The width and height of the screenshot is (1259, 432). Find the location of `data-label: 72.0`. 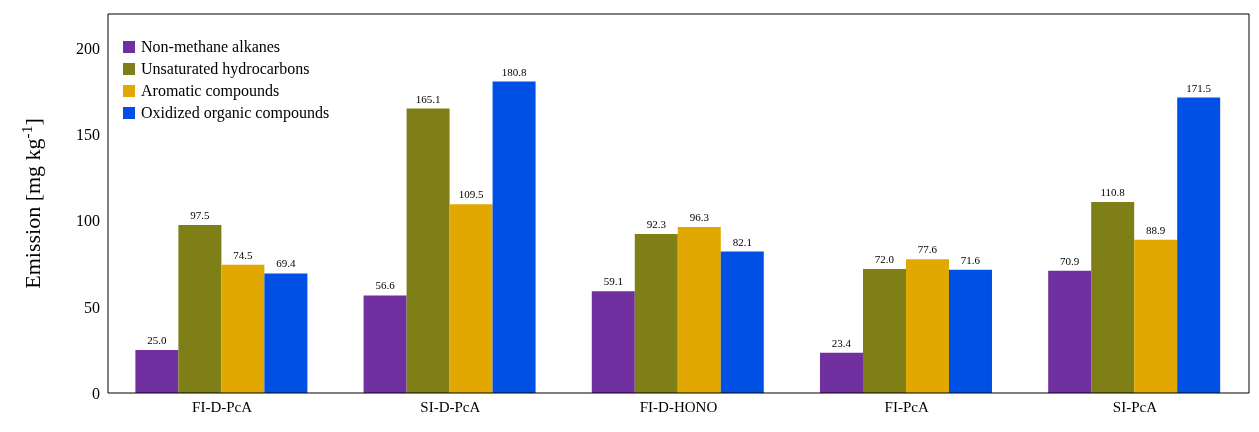

data-label: 72.0 is located at coordinates (884, 258).